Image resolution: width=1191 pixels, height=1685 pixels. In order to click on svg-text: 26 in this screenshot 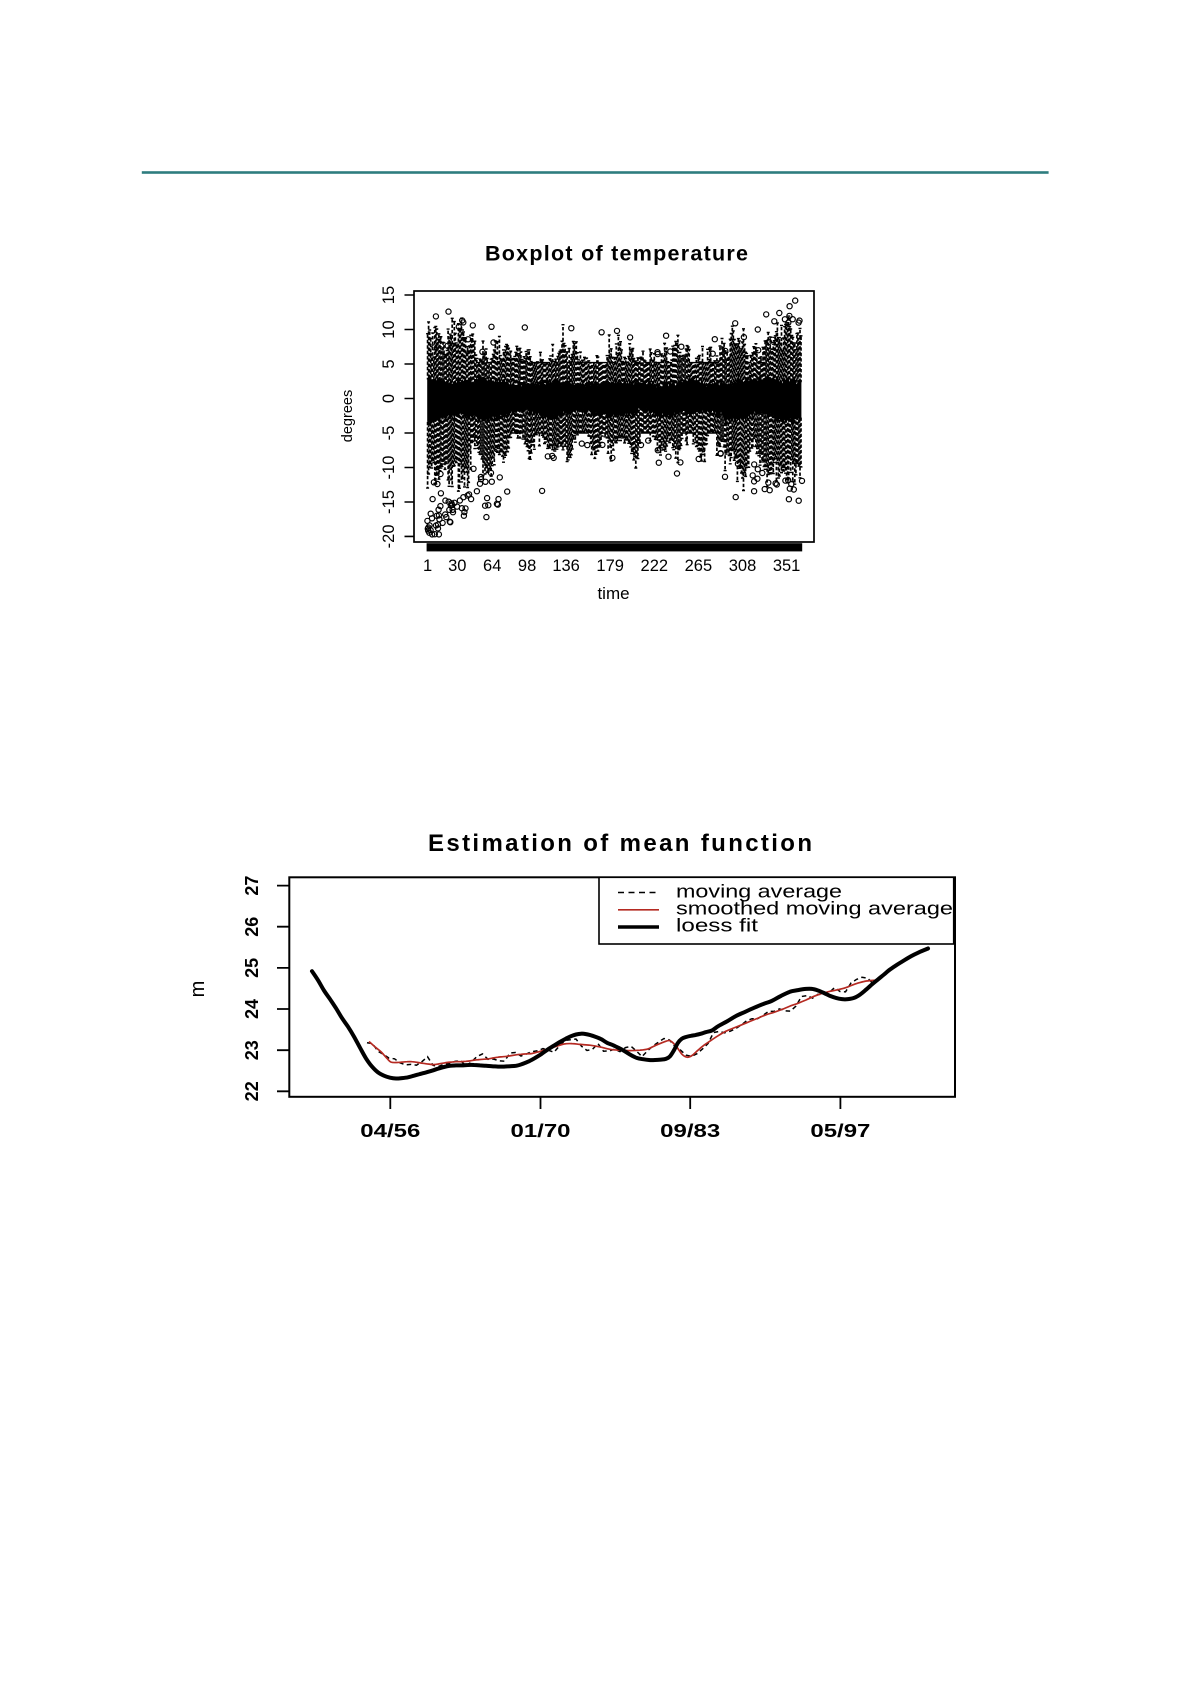, I will do `click(252, 927)`.